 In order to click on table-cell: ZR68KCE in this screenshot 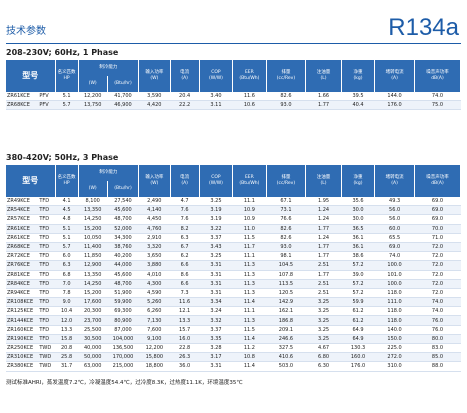, I will do `click(22, 247)`.